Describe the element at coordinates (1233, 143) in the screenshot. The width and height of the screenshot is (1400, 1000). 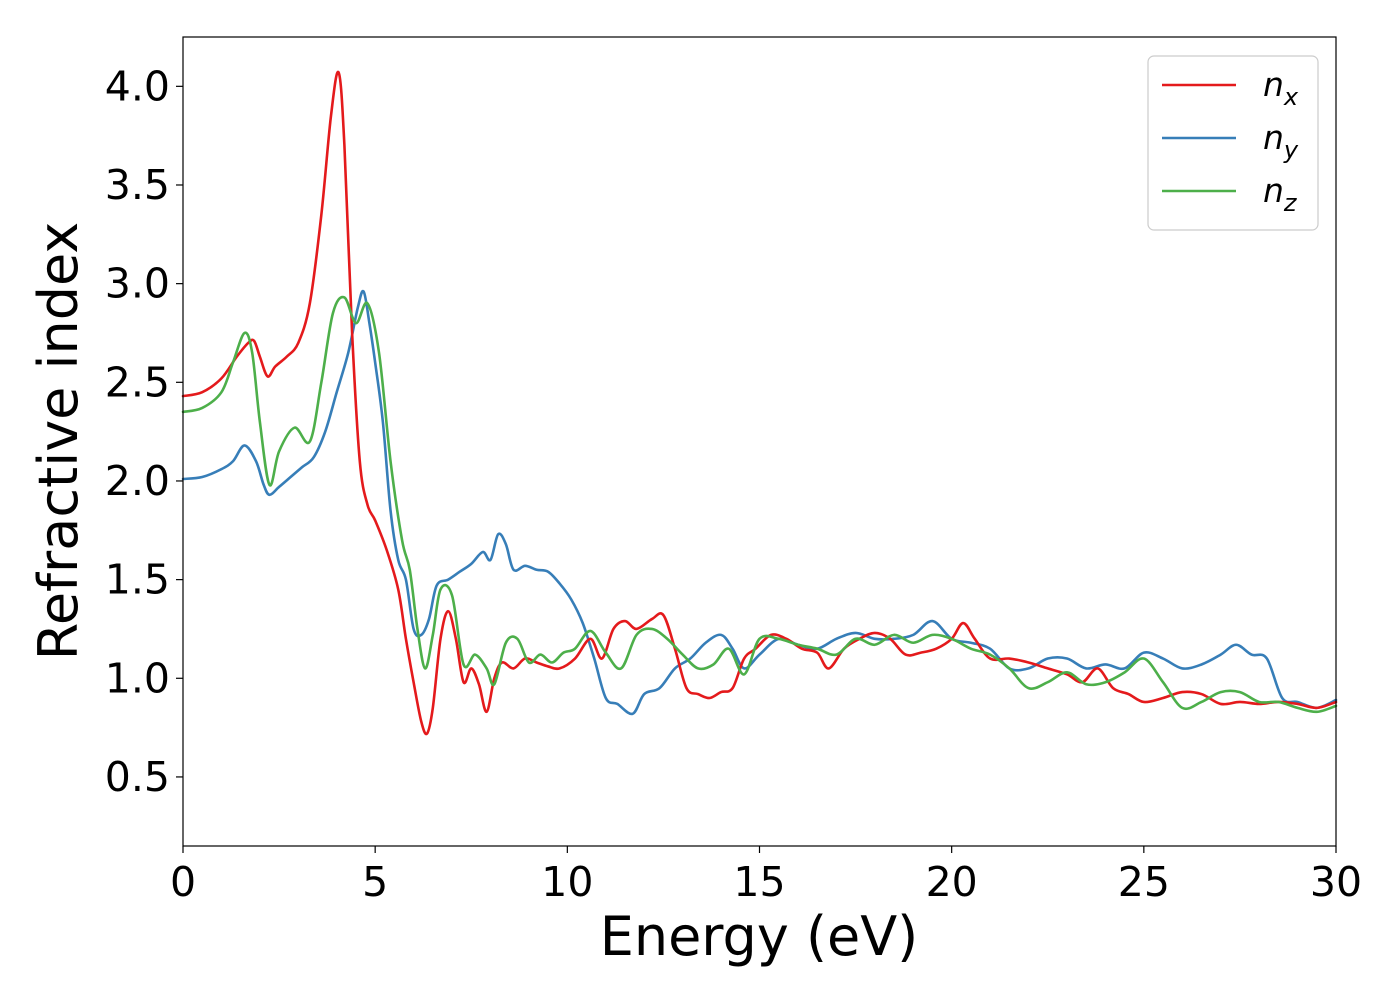
I see `legend-box` at that location.